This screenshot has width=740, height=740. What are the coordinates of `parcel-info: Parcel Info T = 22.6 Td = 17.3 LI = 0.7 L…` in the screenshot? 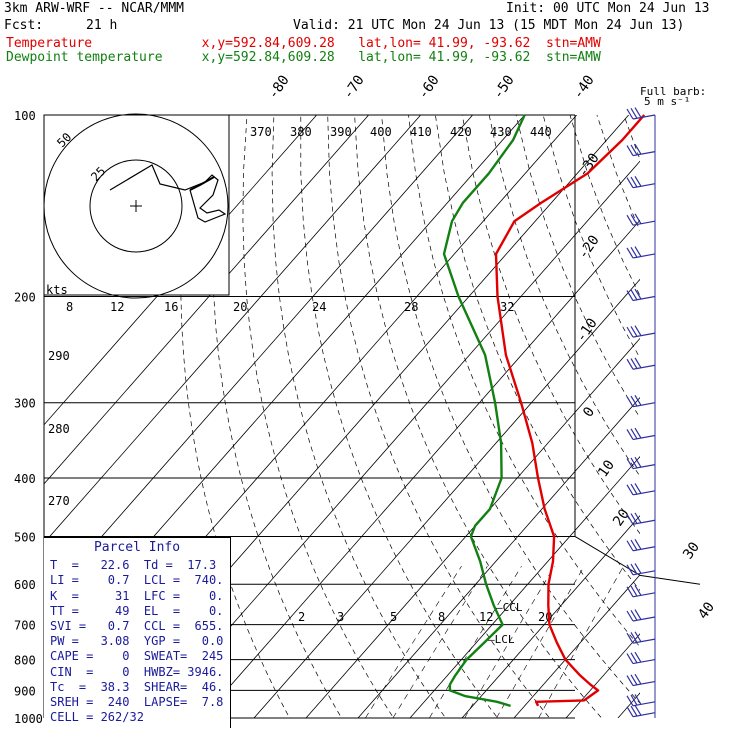 It's located at (137, 632).